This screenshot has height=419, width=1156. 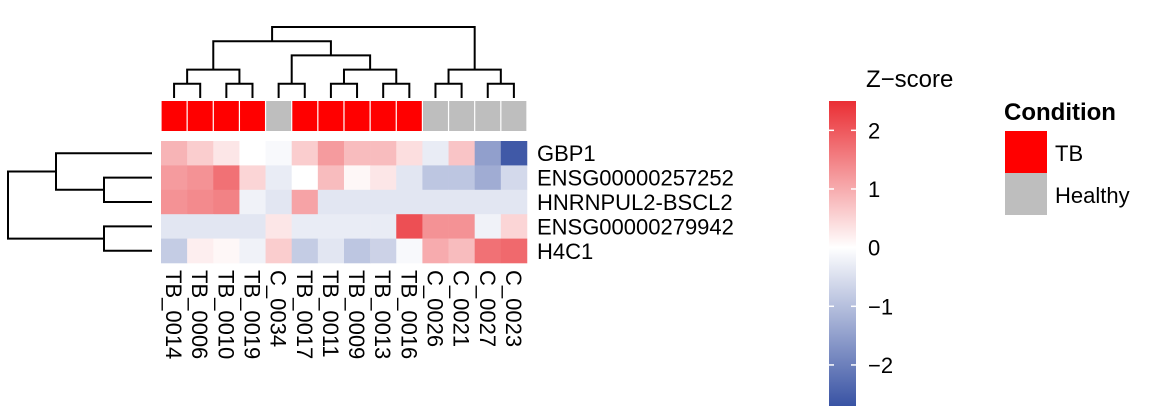 I want to click on column-label-tb-0011: TB_0011, so click(x=330, y=314).